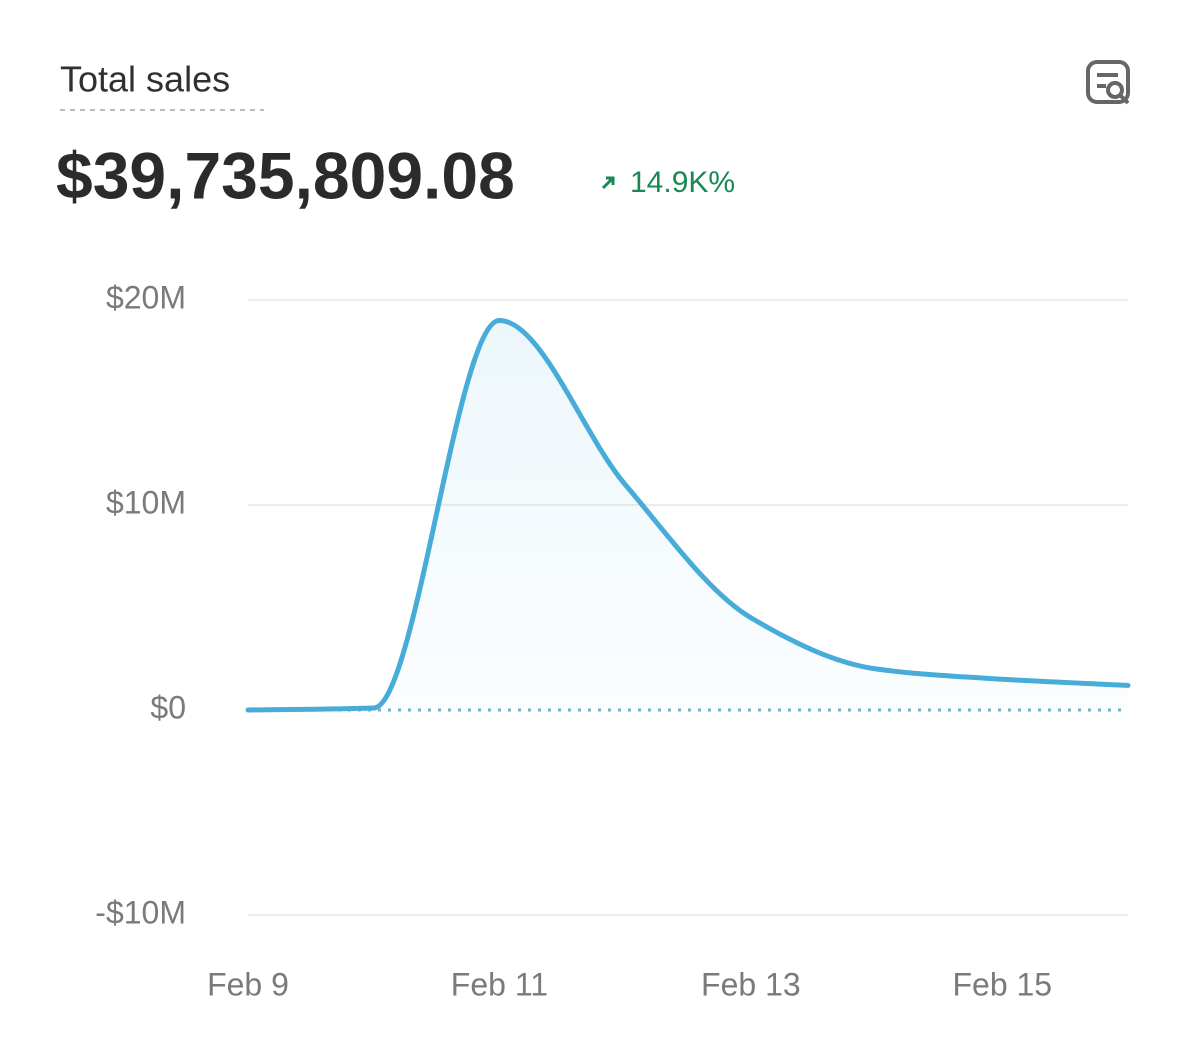  I want to click on icon-lens, so click(1115, 90).